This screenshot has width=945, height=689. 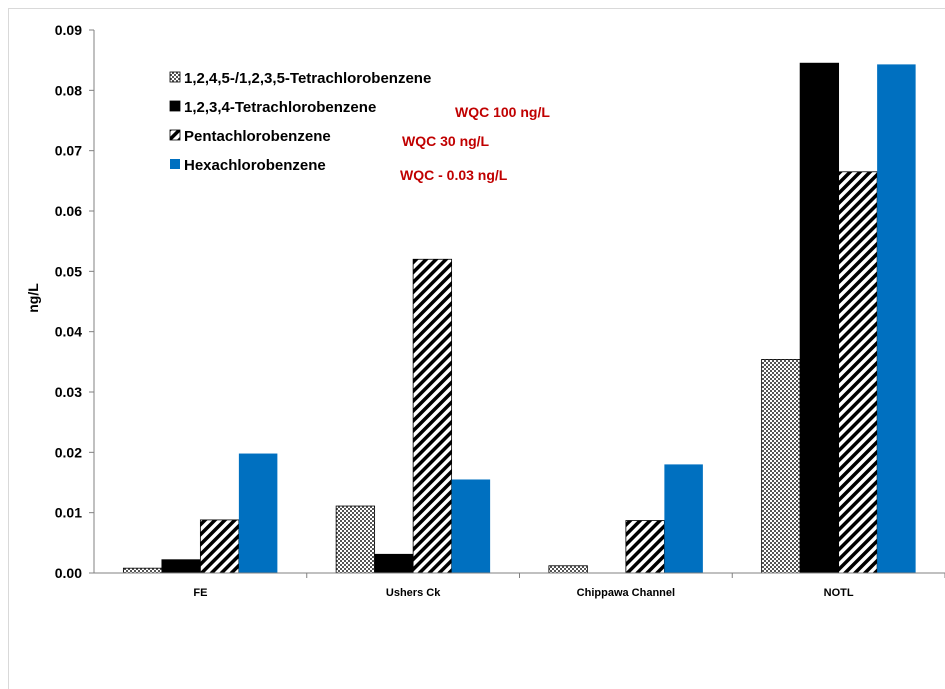 What do you see at coordinates (68, 271) in the screenshot?
I see `y-tick-label: 0.05` at bounding box center [68, 271].